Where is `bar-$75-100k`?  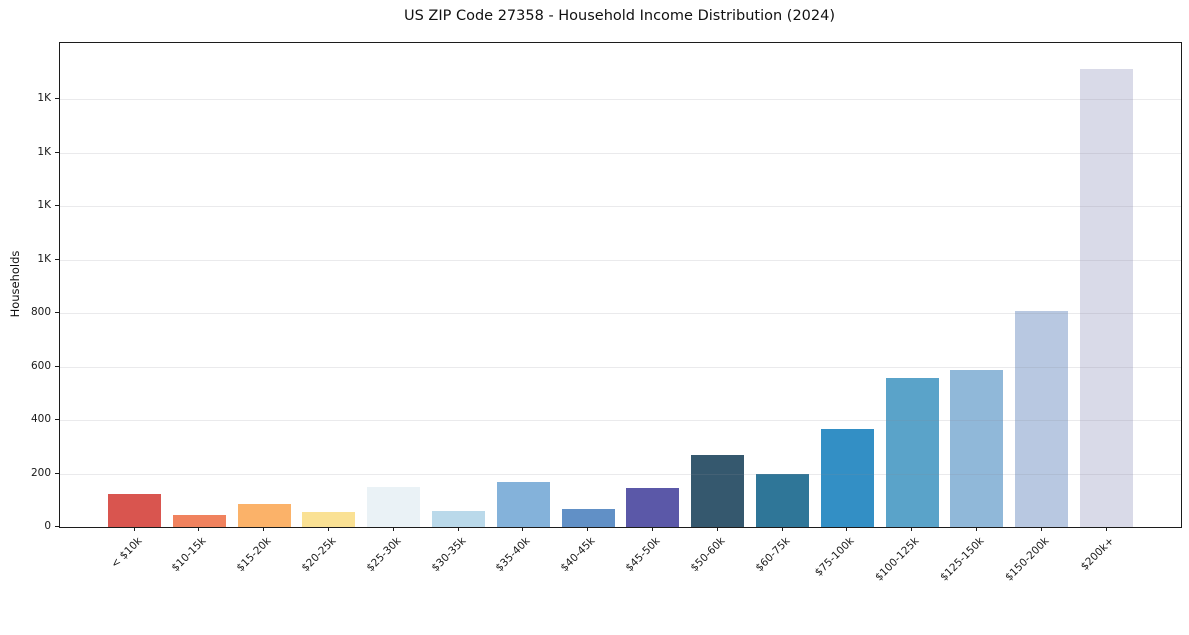 bar-$75-100k is located at coordinates (847, 477).